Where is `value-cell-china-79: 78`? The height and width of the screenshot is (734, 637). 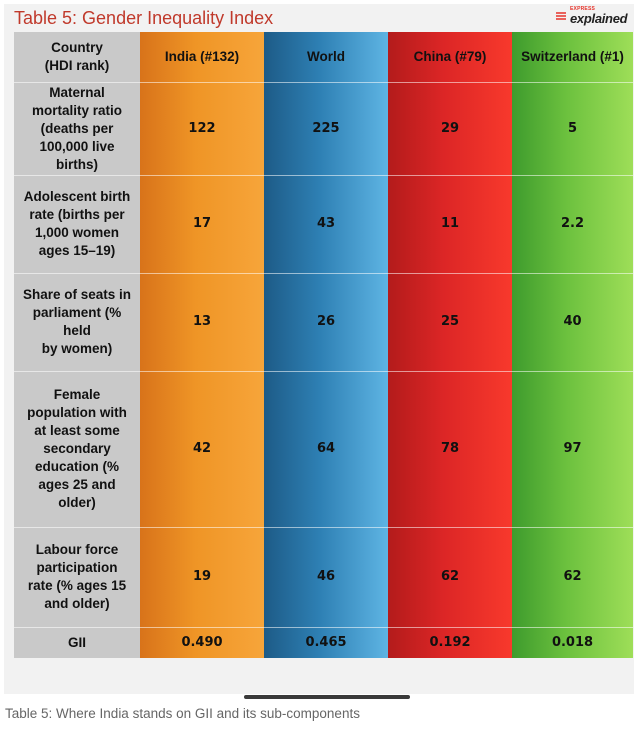
value-cell-china-79: 78 is located at coordinates (450, 448).